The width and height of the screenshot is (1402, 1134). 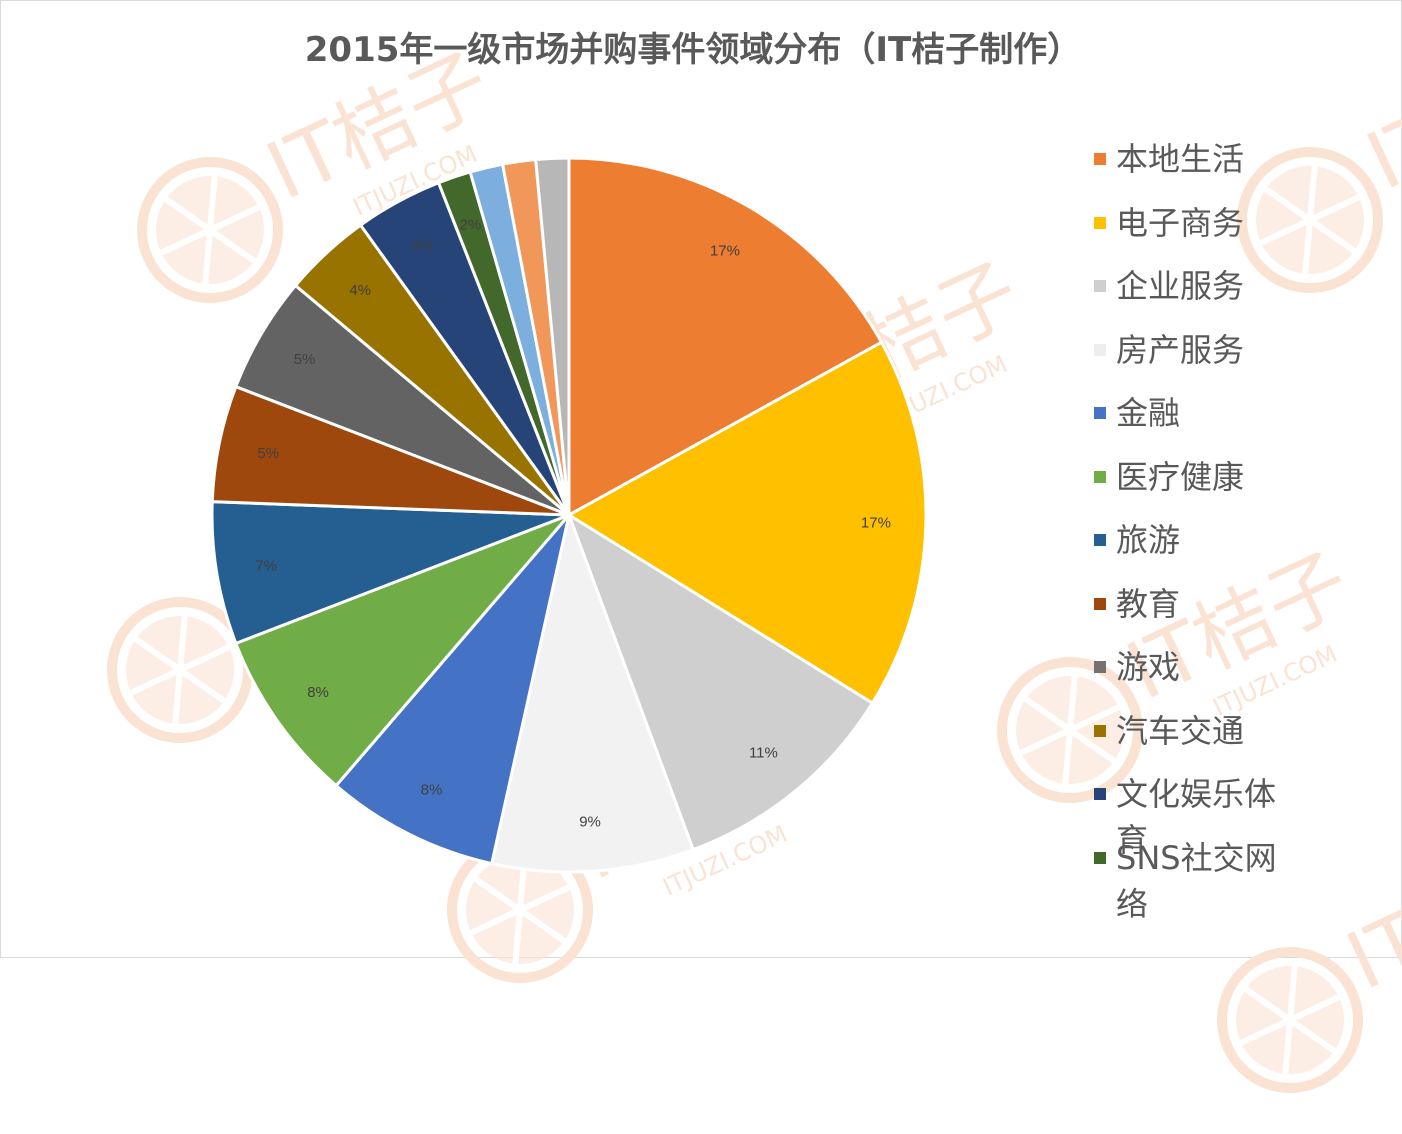 I want to click on legend-label: 旅游, so click(x=1148, y=540).